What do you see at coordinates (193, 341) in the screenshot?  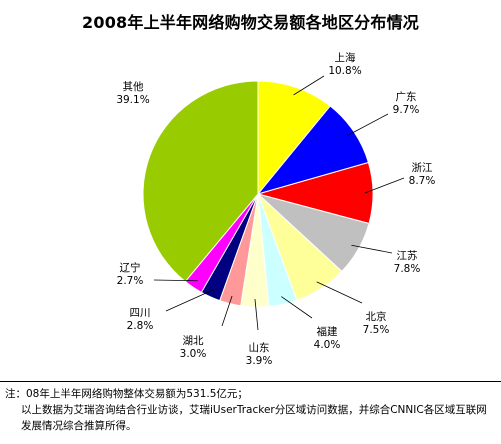 I see `slice-label-name-8: 湖北` at bounding box center [193, 341].